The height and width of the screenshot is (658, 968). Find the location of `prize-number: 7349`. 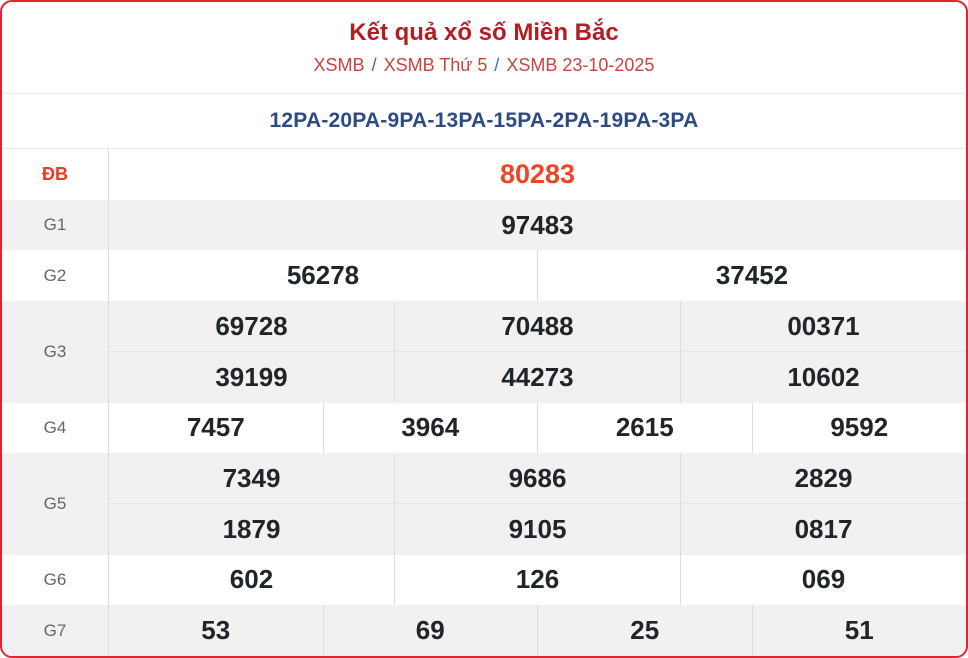

prize-number: 7349 is located at coordinates (251, 477).